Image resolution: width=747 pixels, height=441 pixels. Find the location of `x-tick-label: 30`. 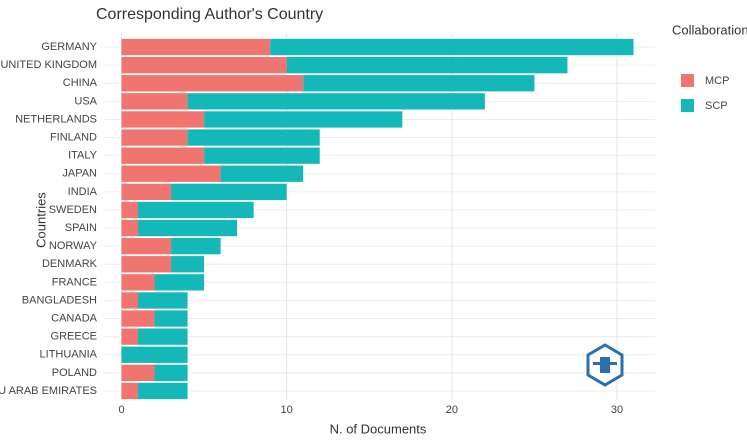

x-tick-label: 30 is located at coordinates (617, 410).